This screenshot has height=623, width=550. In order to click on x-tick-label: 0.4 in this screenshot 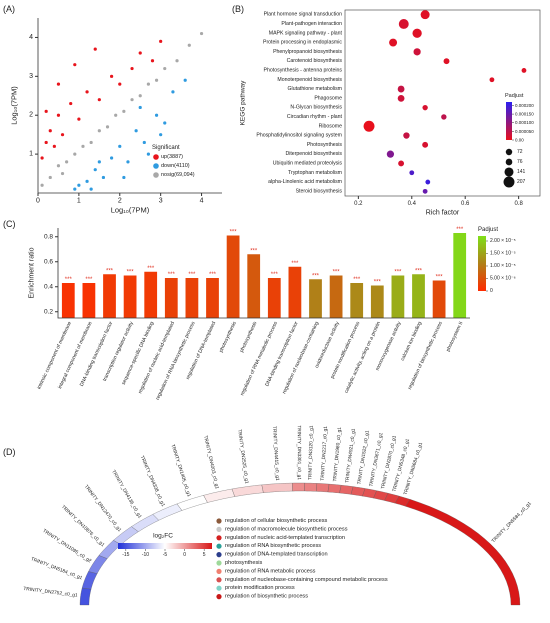, I will do `click(412, 204)`.